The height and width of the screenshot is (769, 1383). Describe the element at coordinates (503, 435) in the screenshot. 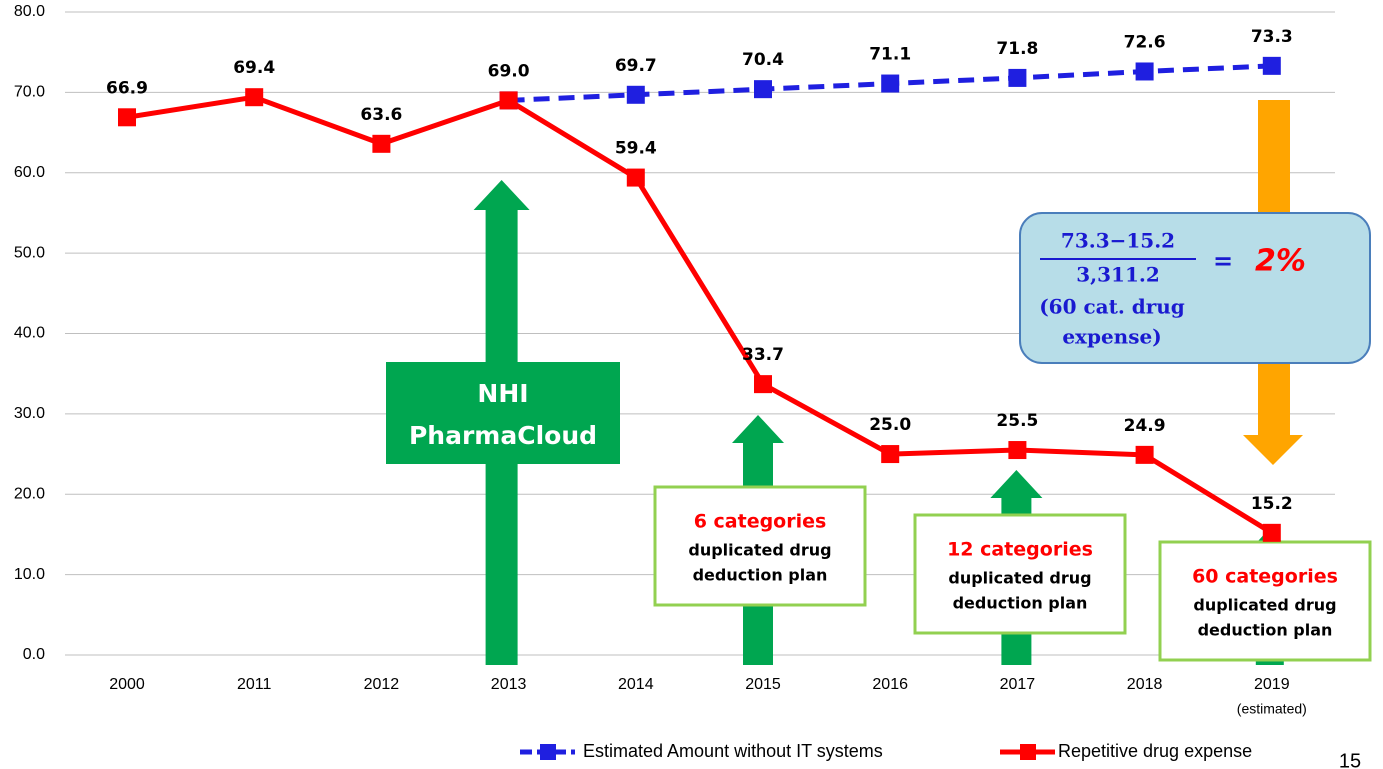

I see `pharmacloud-label: PharmaCloud` at that location.